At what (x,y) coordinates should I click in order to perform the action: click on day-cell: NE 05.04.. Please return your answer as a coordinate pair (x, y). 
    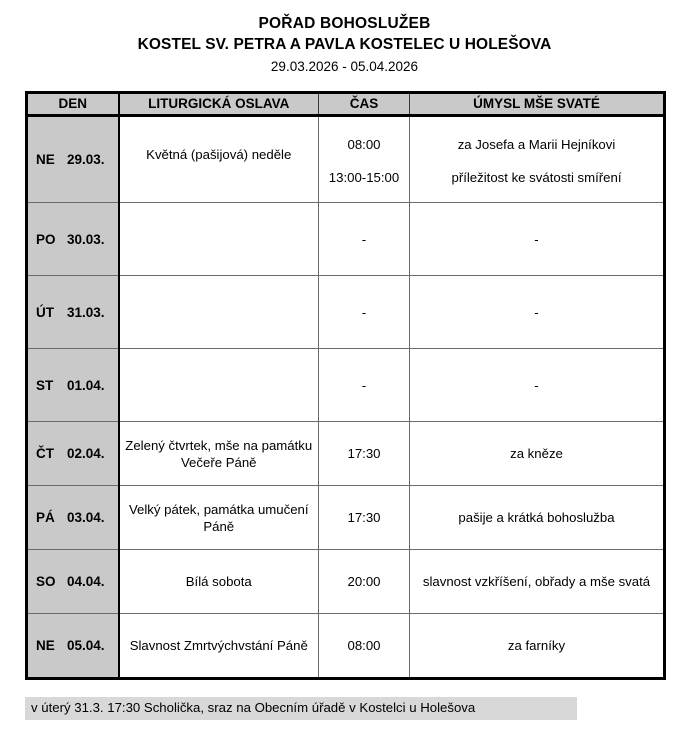
    Looking at the image, I should click on (73, 646).